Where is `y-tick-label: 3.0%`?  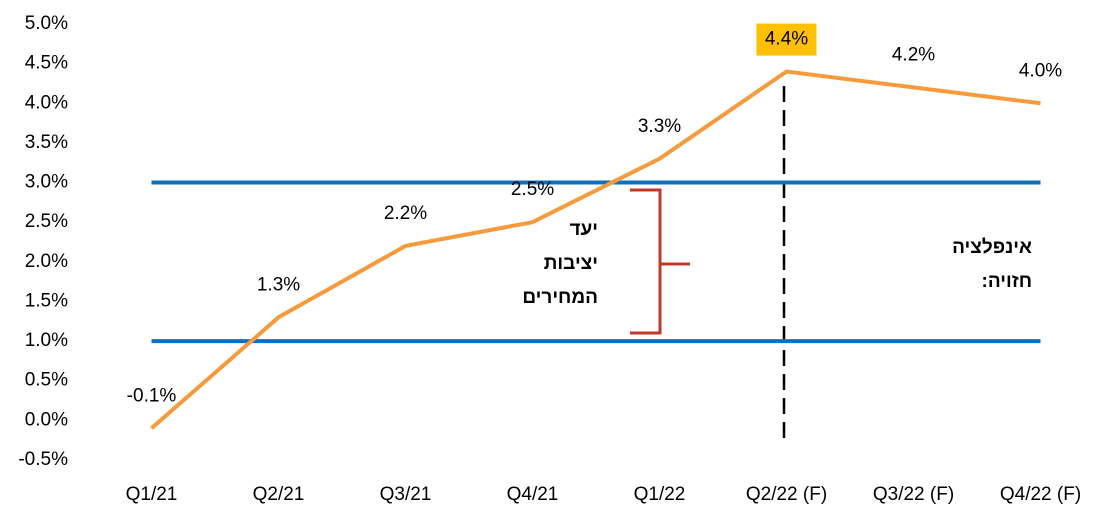
y-tick-label: 3.0% is located at coordinates (46, 182).